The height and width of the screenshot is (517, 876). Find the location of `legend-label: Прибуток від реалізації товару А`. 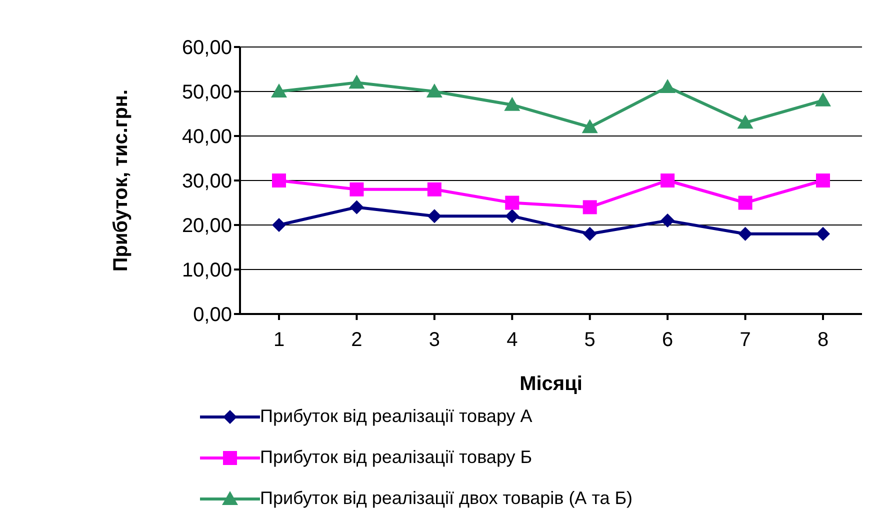

legend-label: Прибуток від реалізації товару А is located at coordinates (396, 416).